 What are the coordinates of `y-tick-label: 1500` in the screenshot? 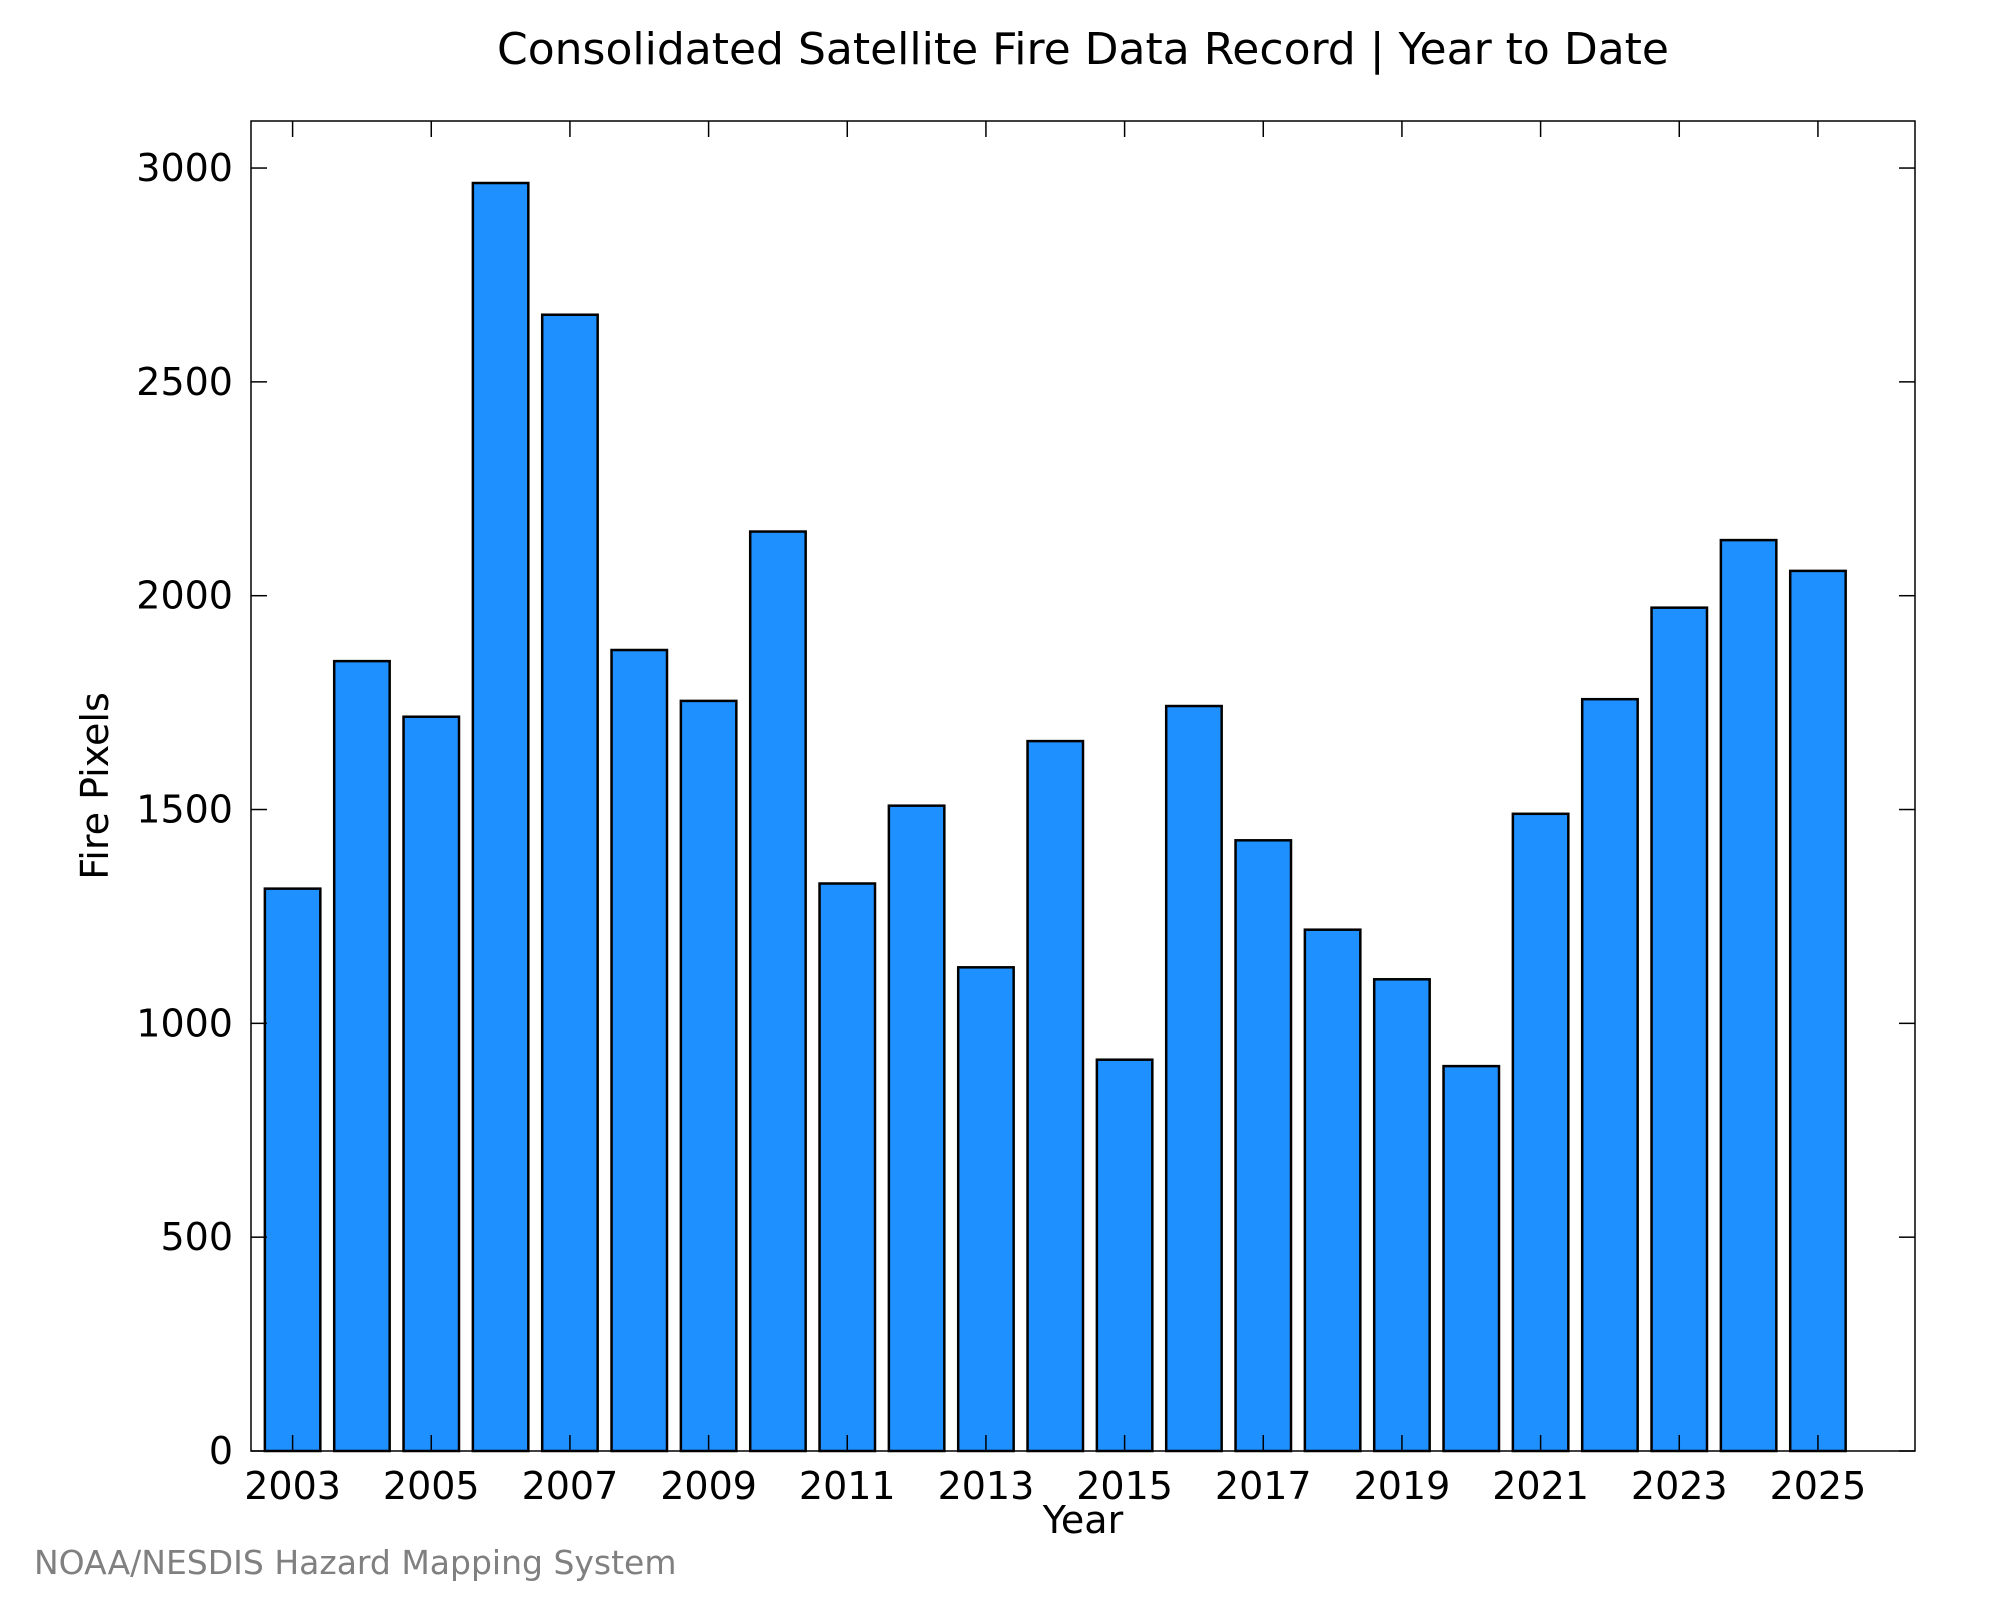 It's located at (184, 810).